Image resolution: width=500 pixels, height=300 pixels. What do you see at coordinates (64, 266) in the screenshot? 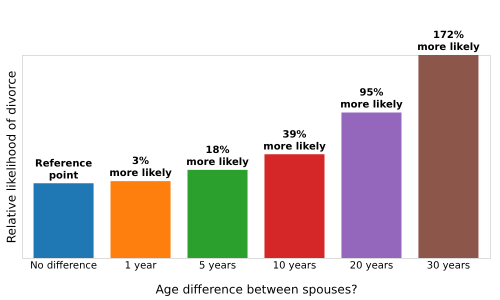
I see `x-tick-label: No difference` at bounding box center [64, 266].